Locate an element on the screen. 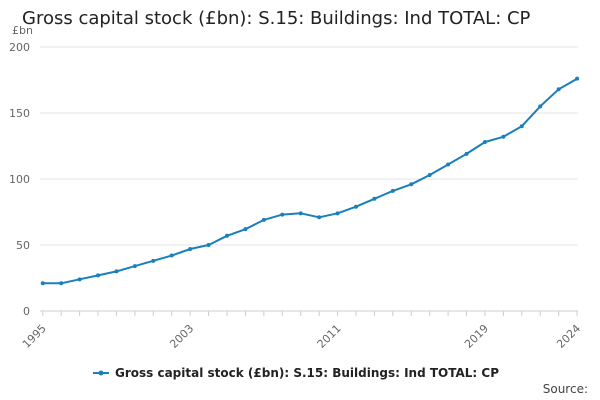  y-axis-ticks: 0 50 100 150 200 is located at coordinates (19, 179).